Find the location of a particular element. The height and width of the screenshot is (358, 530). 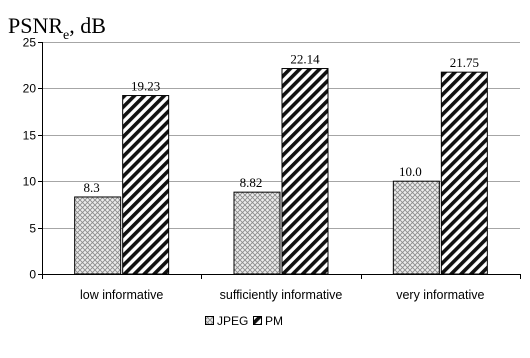

data-label-jpeg-2: 8.82 is located at coordinates (251, 182).